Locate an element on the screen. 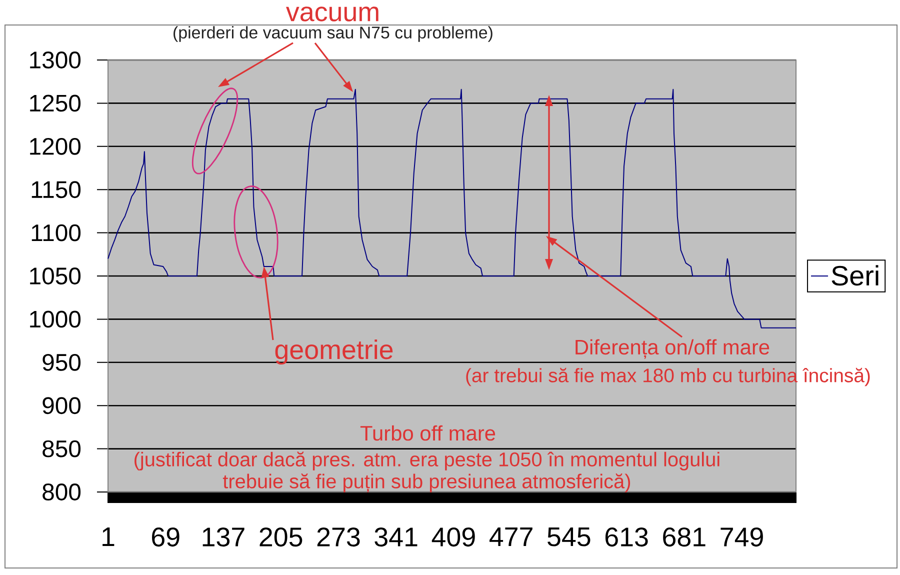 The width and height of the screenshot is (900, 575). y-tick-label: 1200 is located at coordinates (55, 146).